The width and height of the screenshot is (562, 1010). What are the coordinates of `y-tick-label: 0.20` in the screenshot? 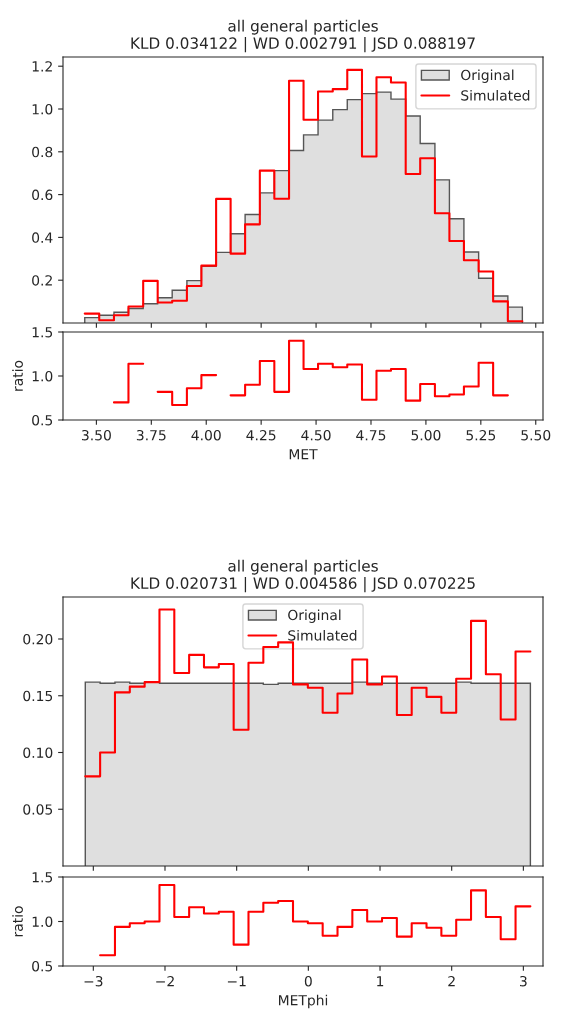 It's located at (38, 639).